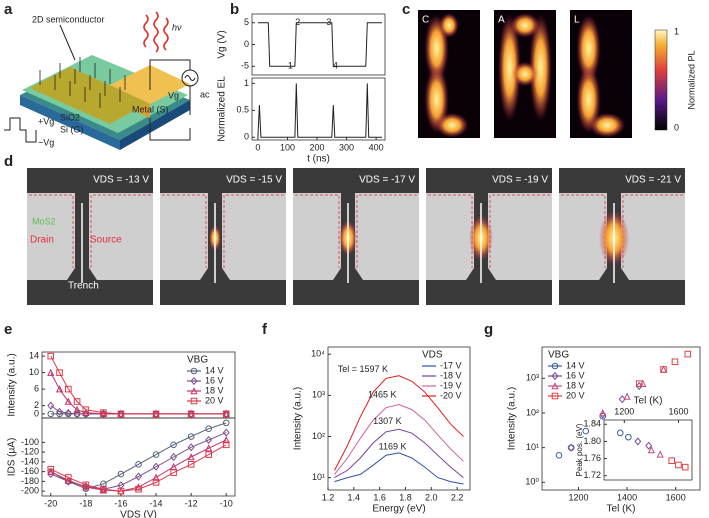 The height and width of the screenshot is (518, 709). I want to click on x-tick-label: -18, so click(85, 503).